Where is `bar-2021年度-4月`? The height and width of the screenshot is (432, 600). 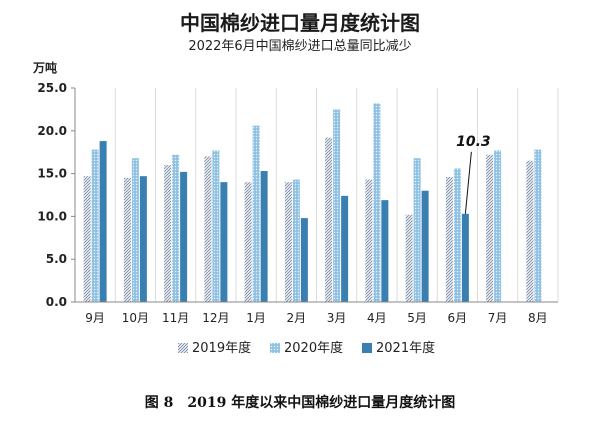 bar-2021年度-4月 is located at coordinates (385, 251).